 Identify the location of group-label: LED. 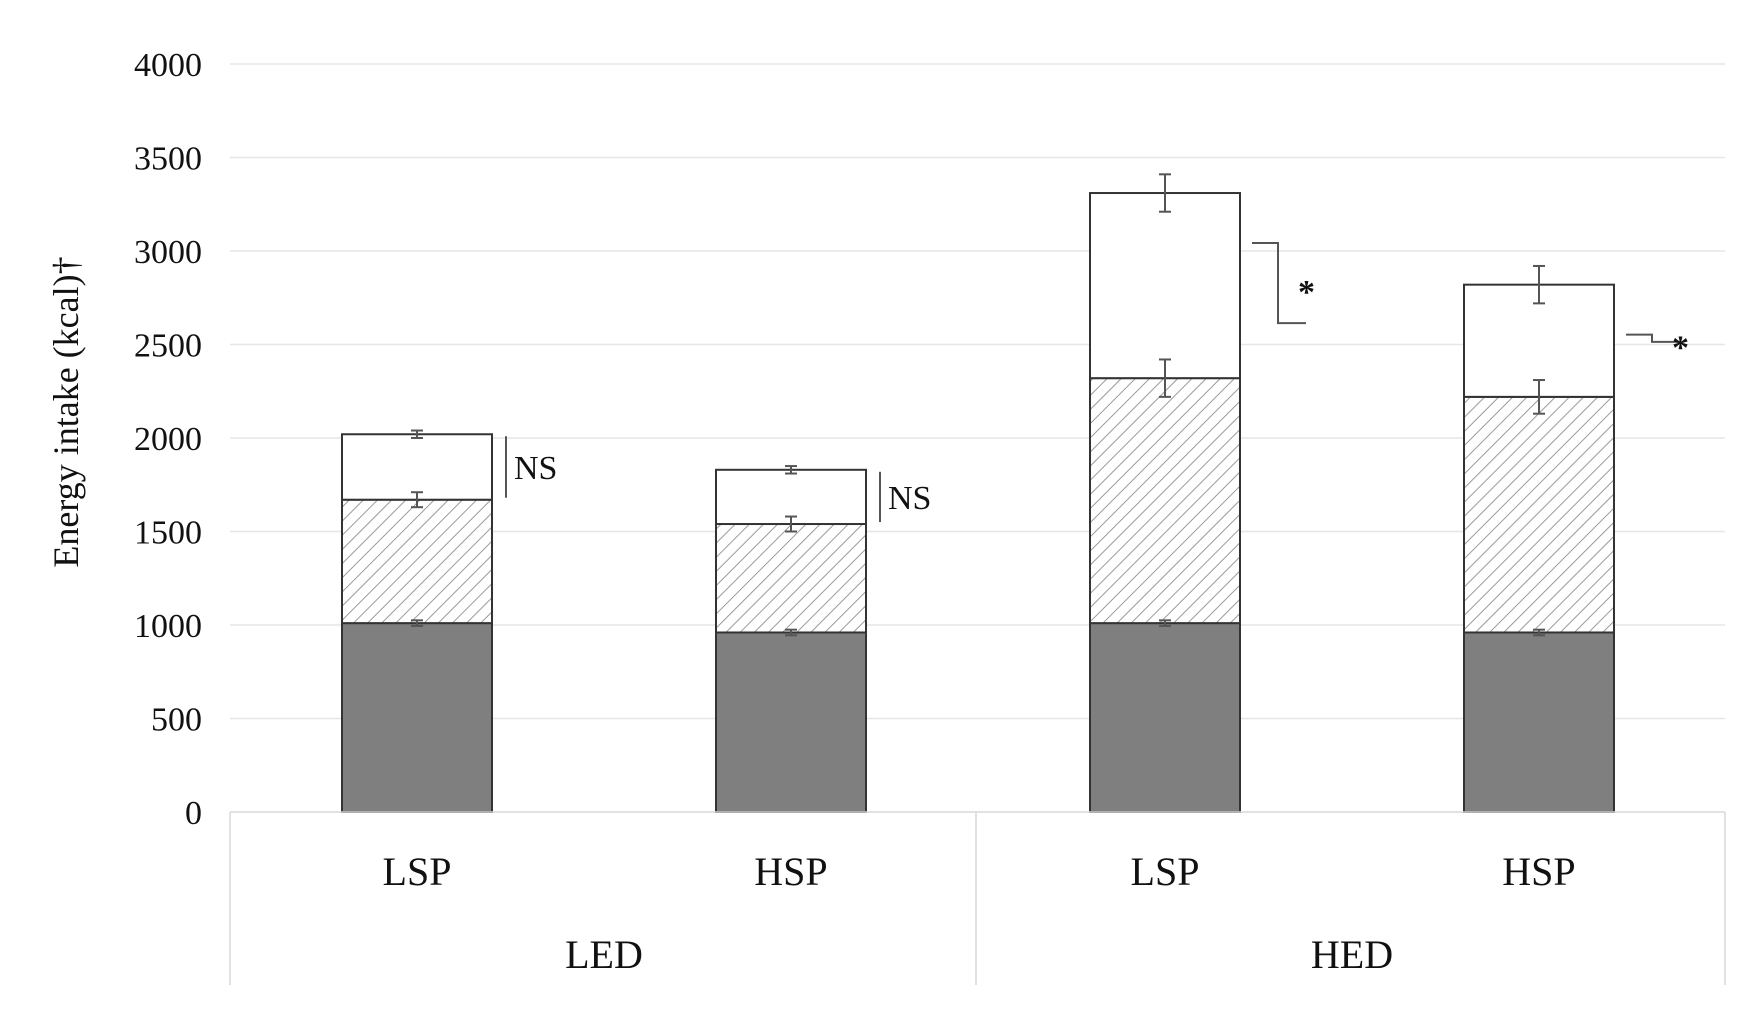
(604, 954).